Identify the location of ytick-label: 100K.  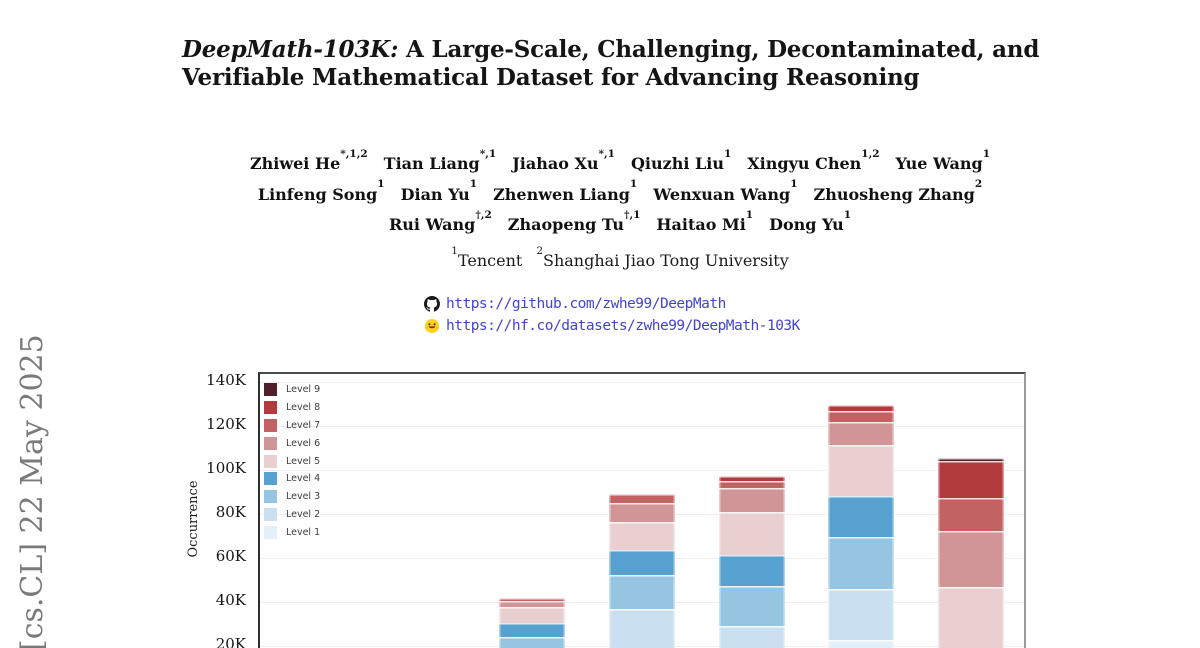
(226, 468).